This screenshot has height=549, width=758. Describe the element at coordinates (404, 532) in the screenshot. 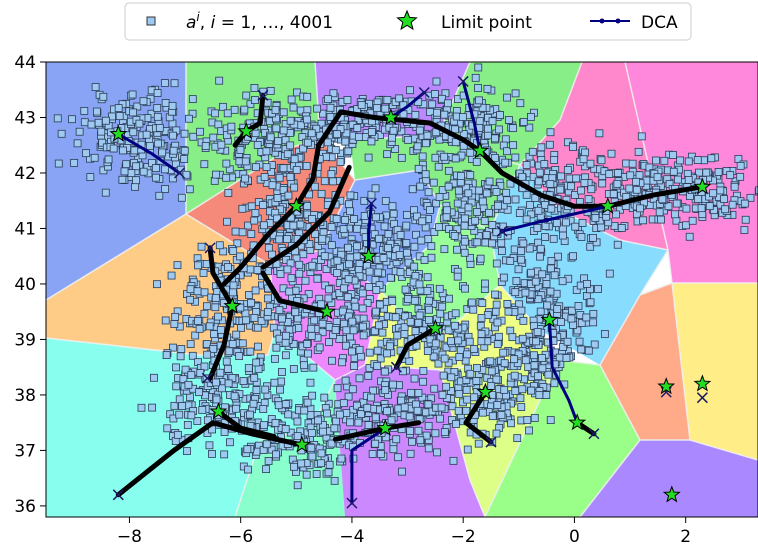

I see `x-axis: −8 −6 −4 −2 0 2` at that location.